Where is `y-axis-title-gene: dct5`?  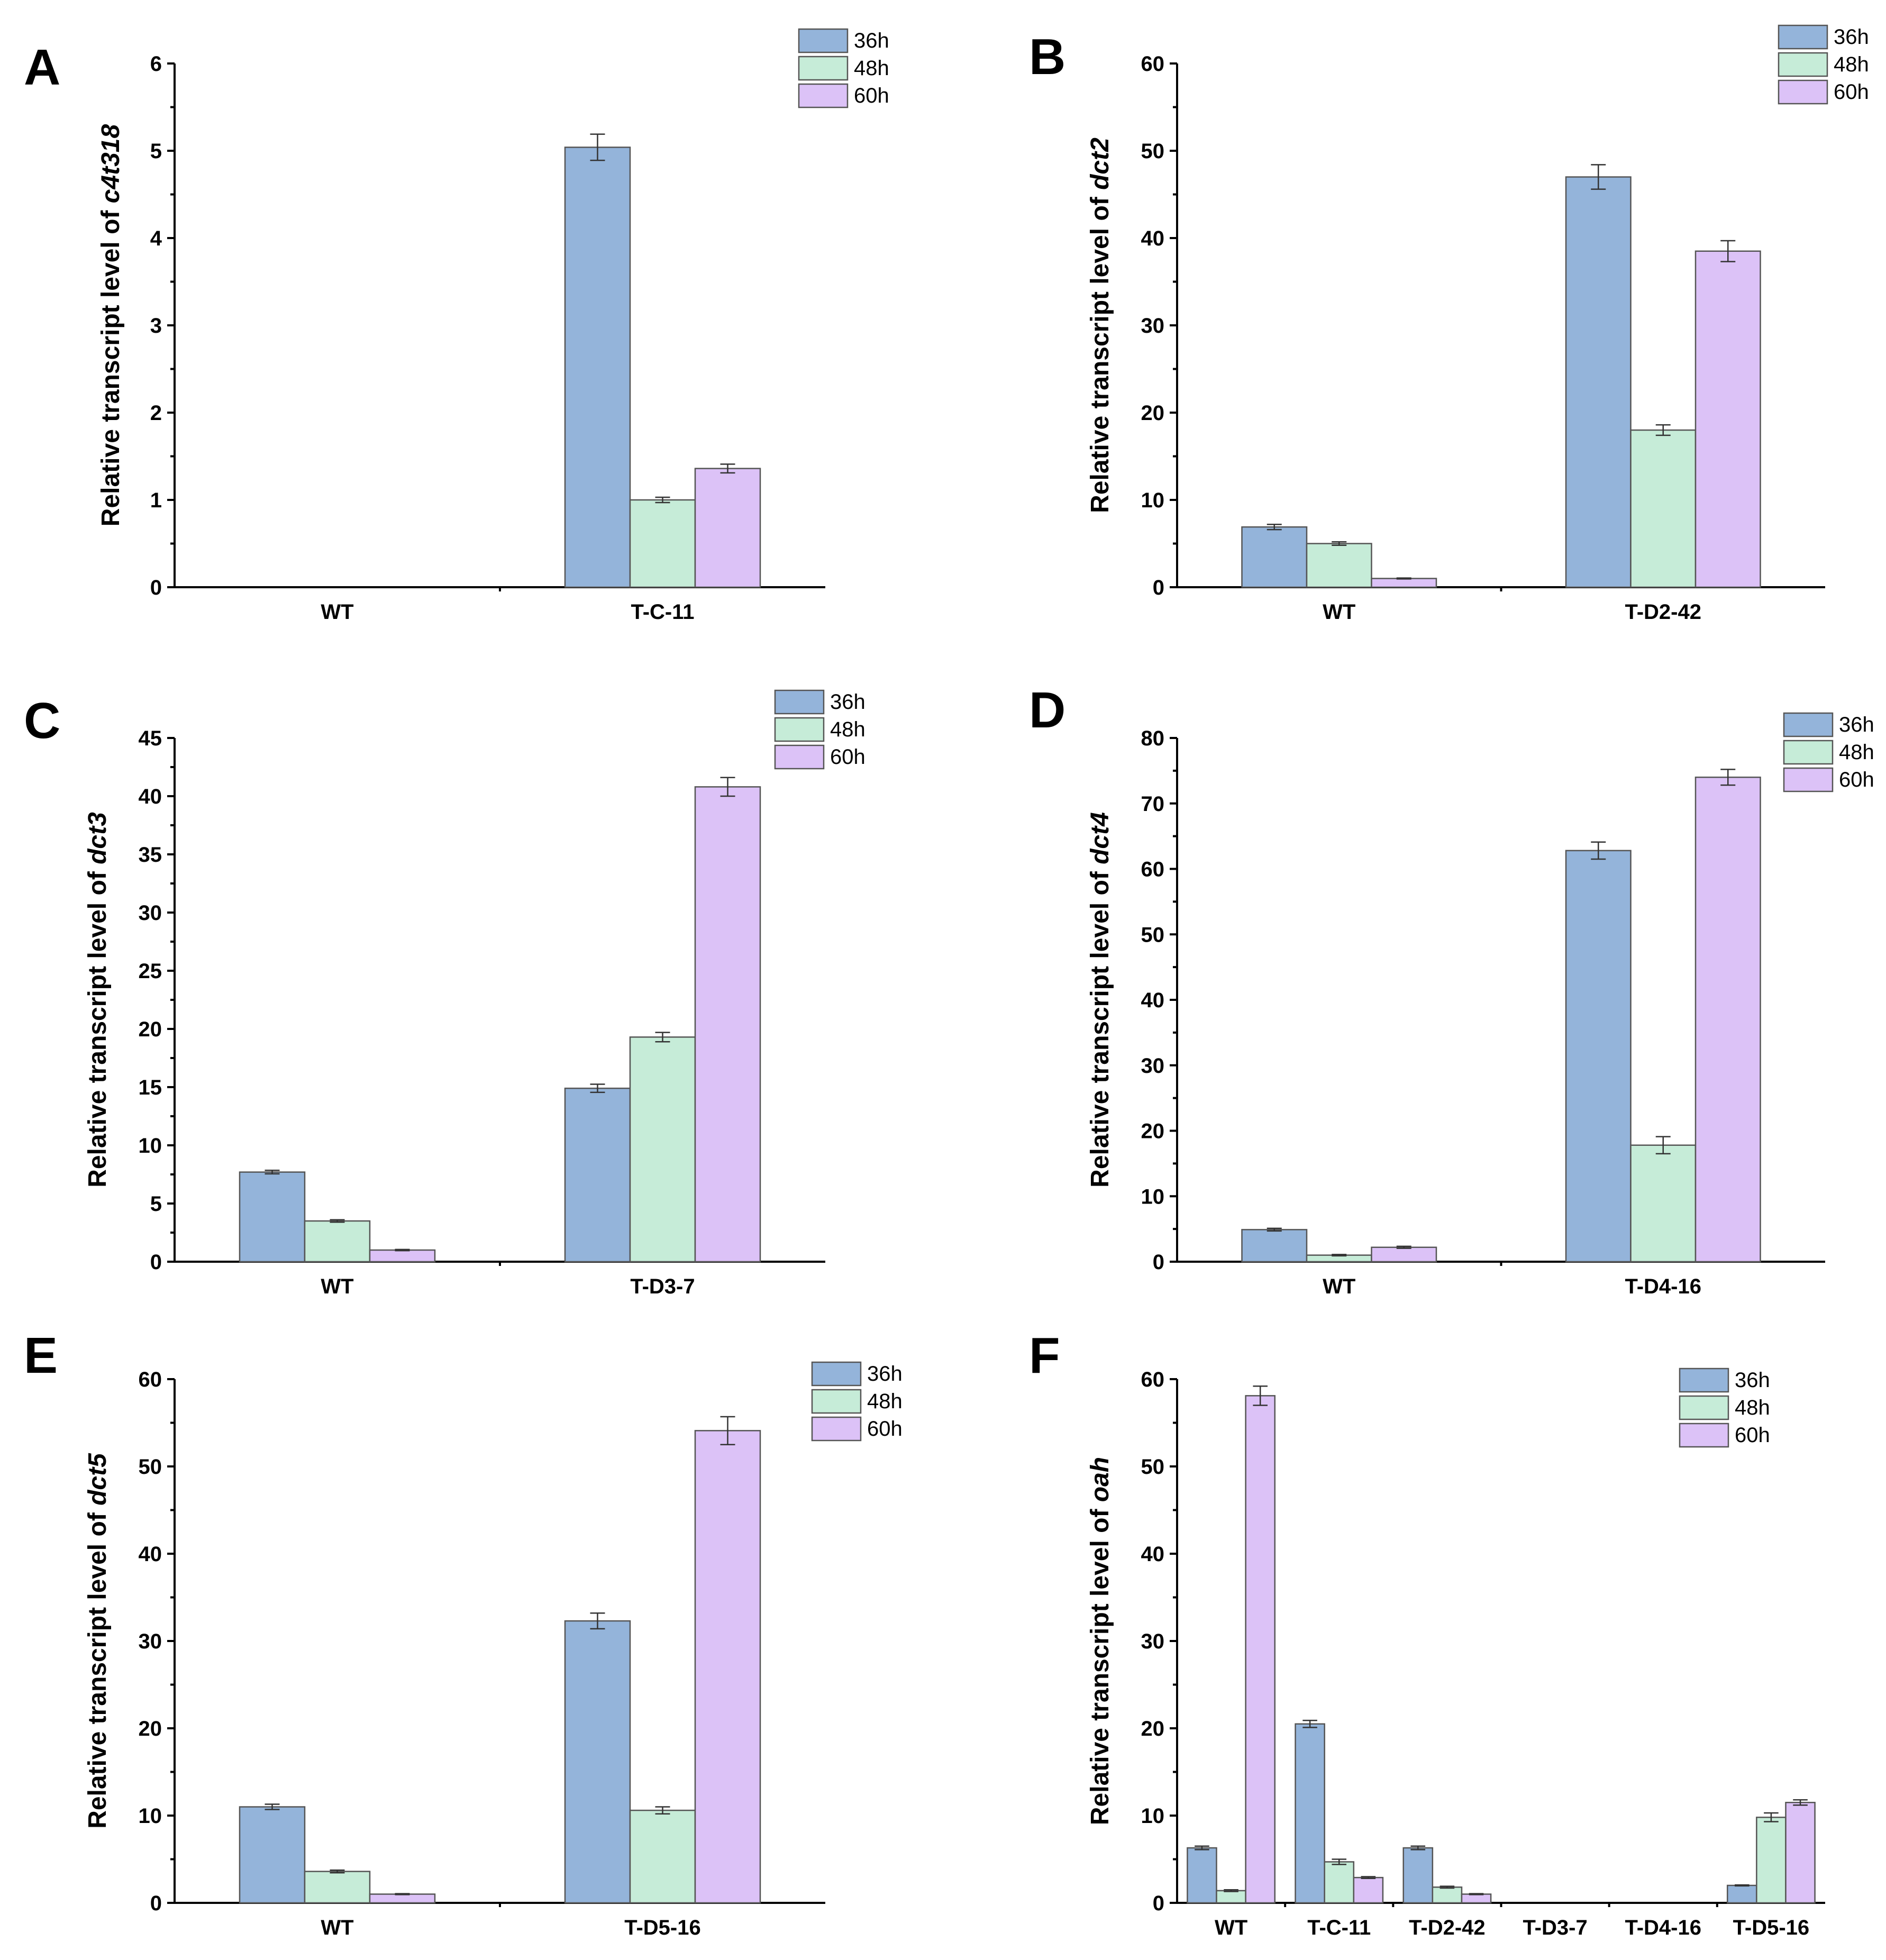 y-axis-title-gene: dct5 is located at coordinates (98, 1479).